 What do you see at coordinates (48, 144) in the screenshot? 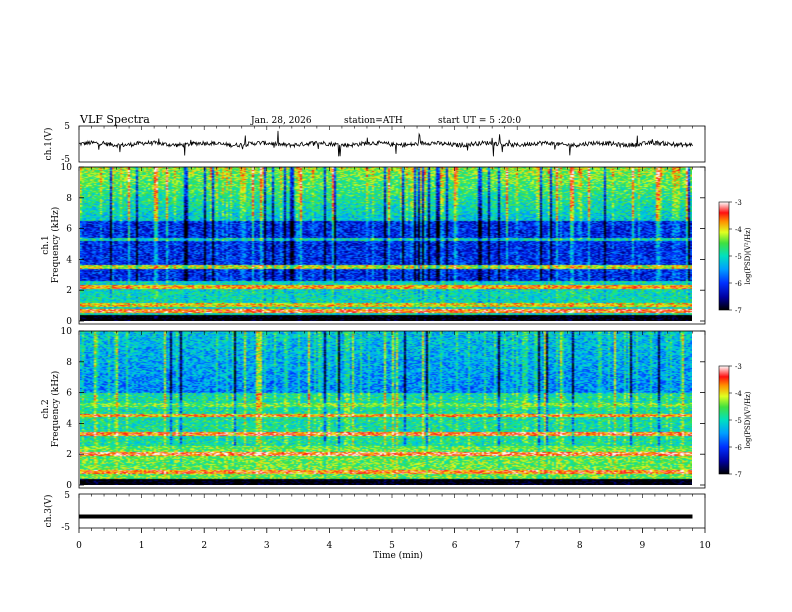
I see `ch1-waveform-ylabel: ch.1(V)` at bounding box center [48, 144].